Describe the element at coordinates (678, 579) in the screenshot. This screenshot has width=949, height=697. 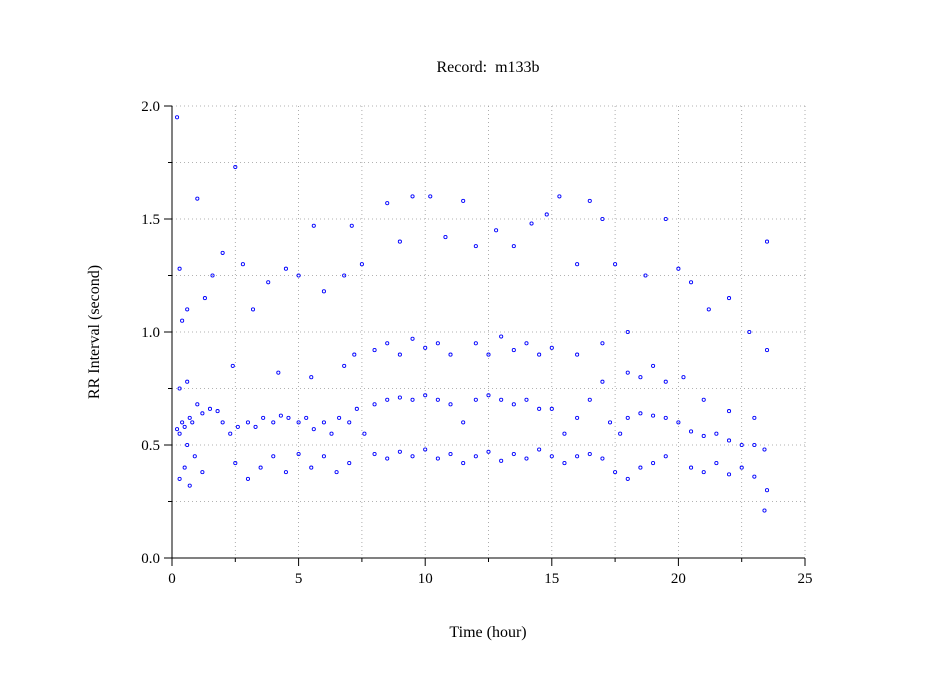
I see `x-tick-label: 20` at that location.